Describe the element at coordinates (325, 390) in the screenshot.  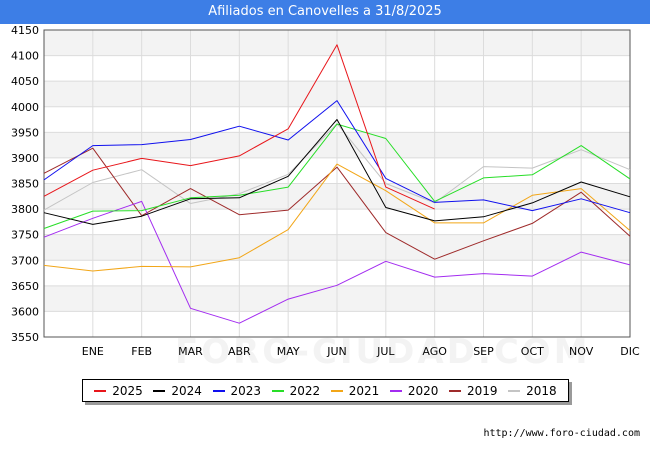
I see `chart-legend: 2025 2024 2023 2022 2021 2020 2019 2018` at that location.